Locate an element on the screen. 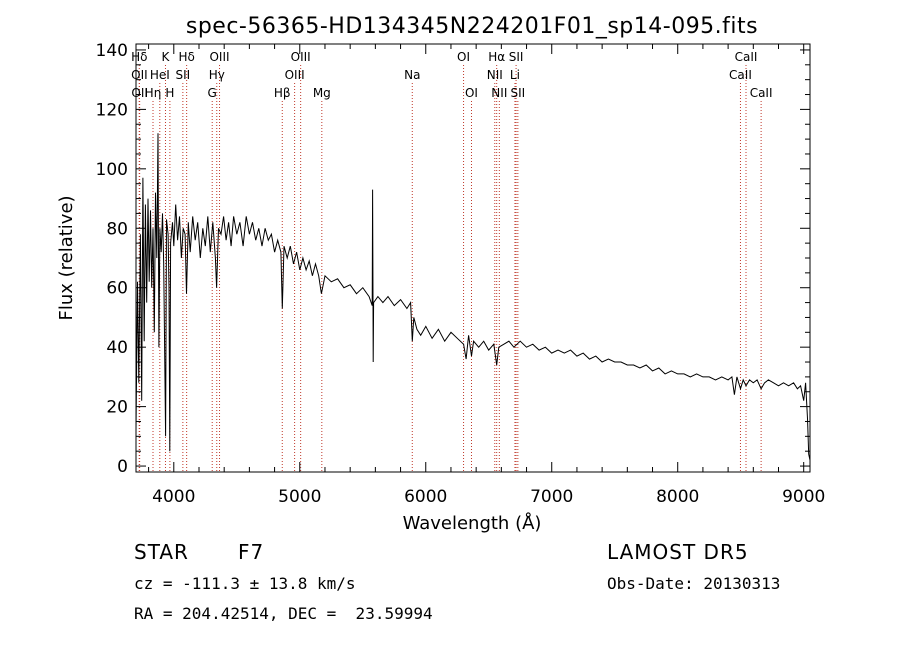 This screenshot has height=649, width=900. x-tick-label: 7000 is located at coordinates (551, 497).